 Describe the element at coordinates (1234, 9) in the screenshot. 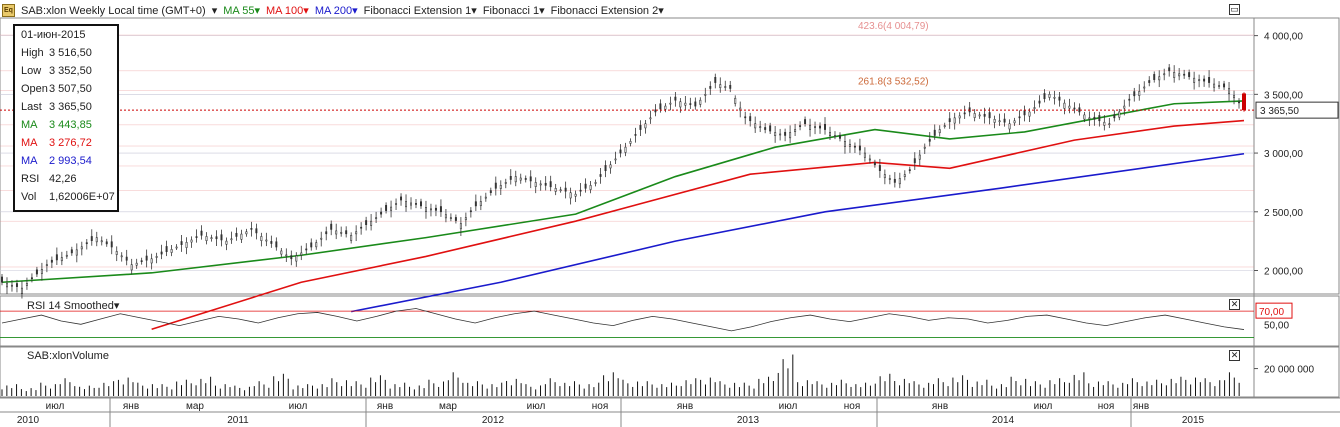

I see `maximize-pane-icon: ▭` at that location.